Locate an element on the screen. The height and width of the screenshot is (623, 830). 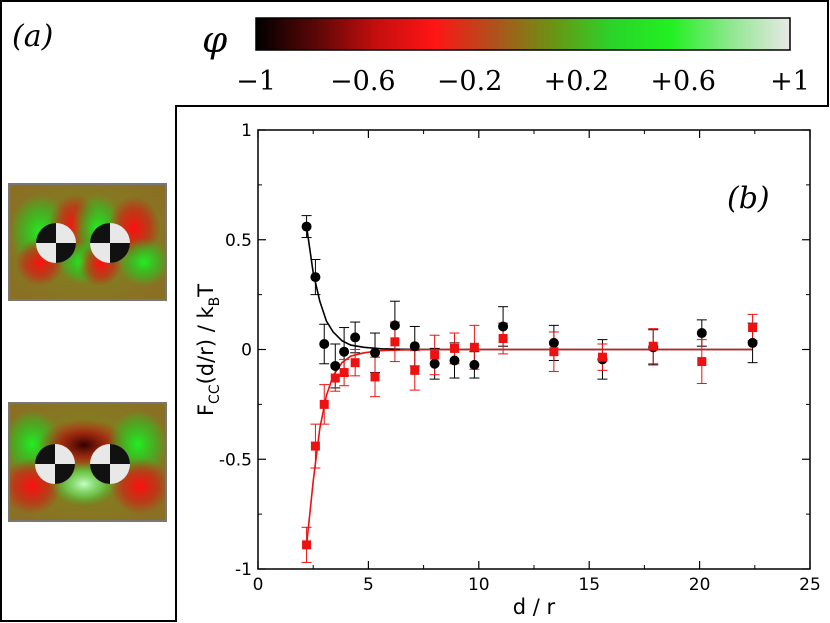
x-tick-label: 10 is located at coordinates (479, 585).